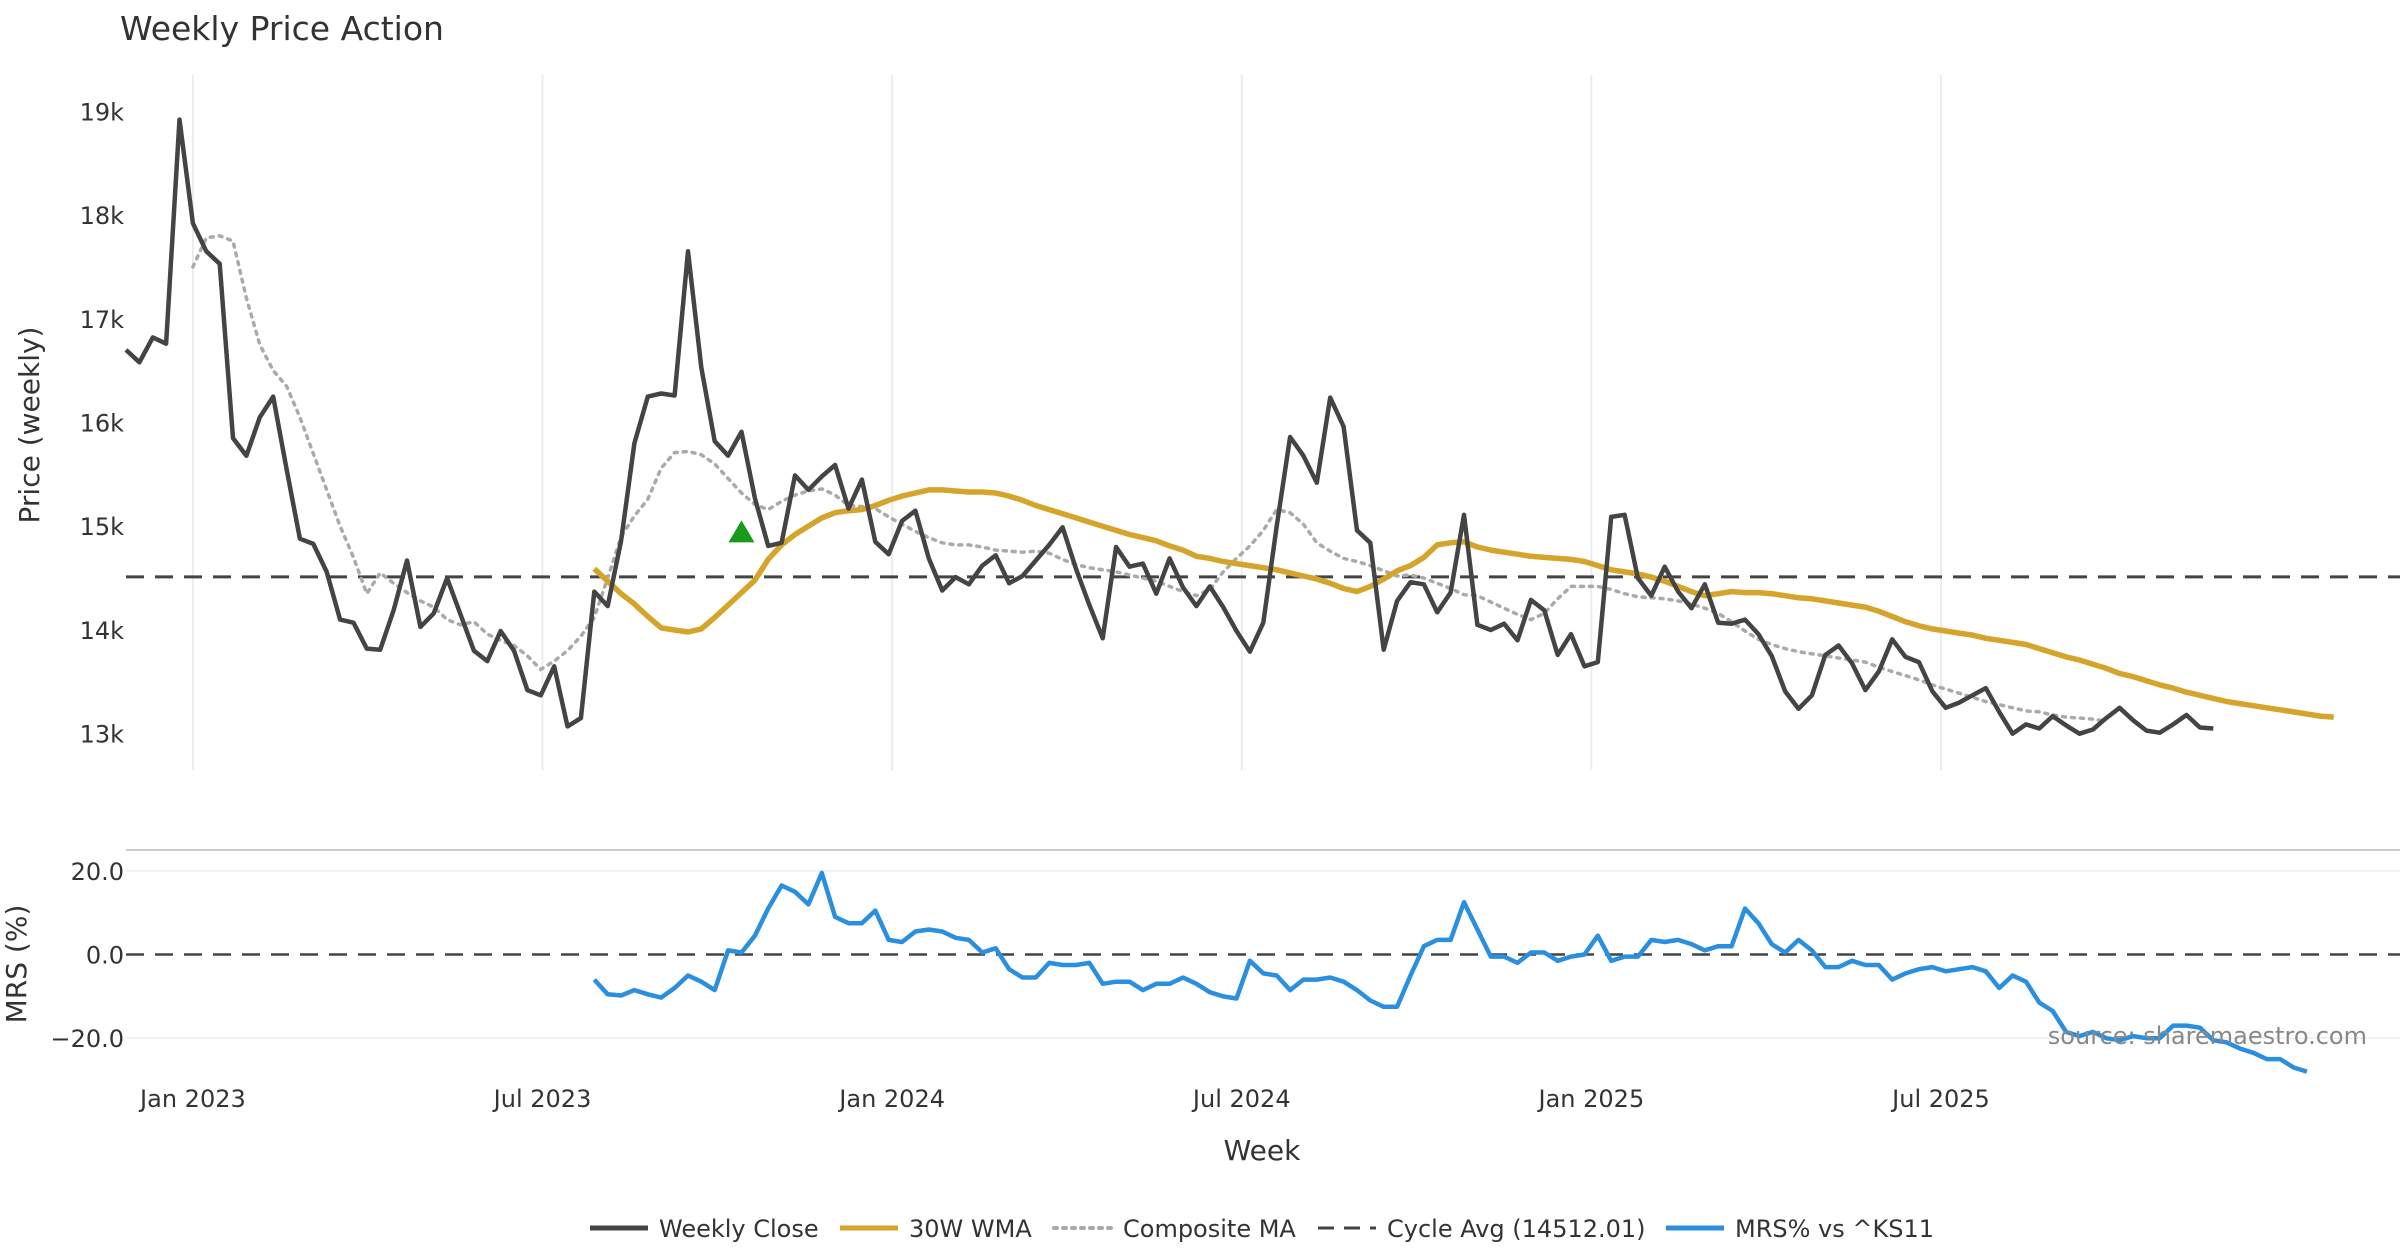 The height and width of the screenshot is (1260, 2400). I want to click on mrs-y-tick-label: 20.0, so click(97, 872).